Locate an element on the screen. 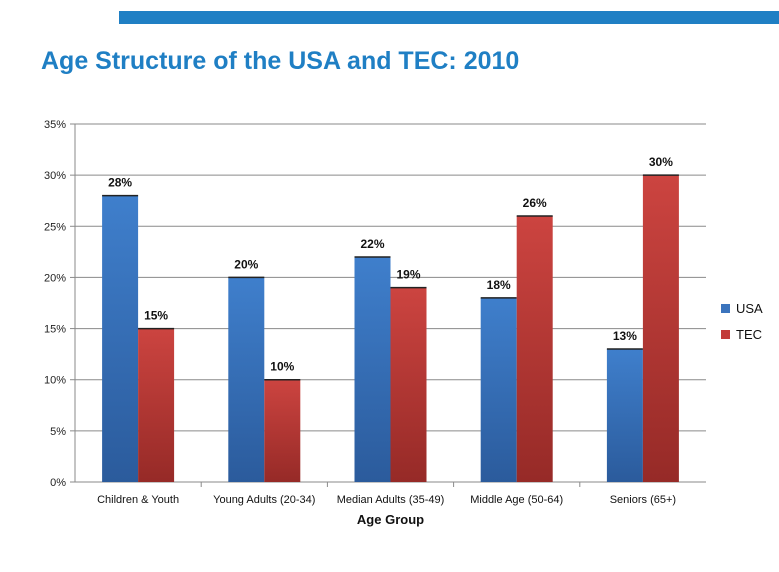 This screenshot has height=572, width=779. data-label-tec: 15% is located at coordinates (156, 316).